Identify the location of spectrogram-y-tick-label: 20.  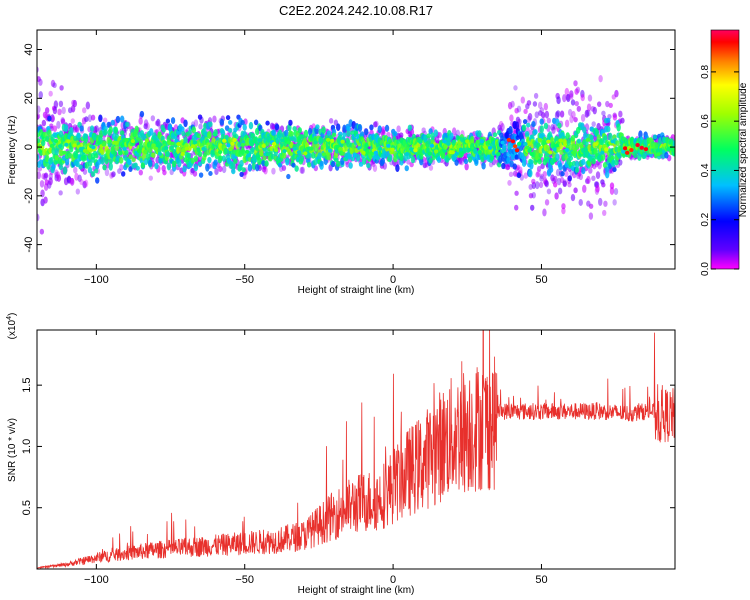
(29, 98).